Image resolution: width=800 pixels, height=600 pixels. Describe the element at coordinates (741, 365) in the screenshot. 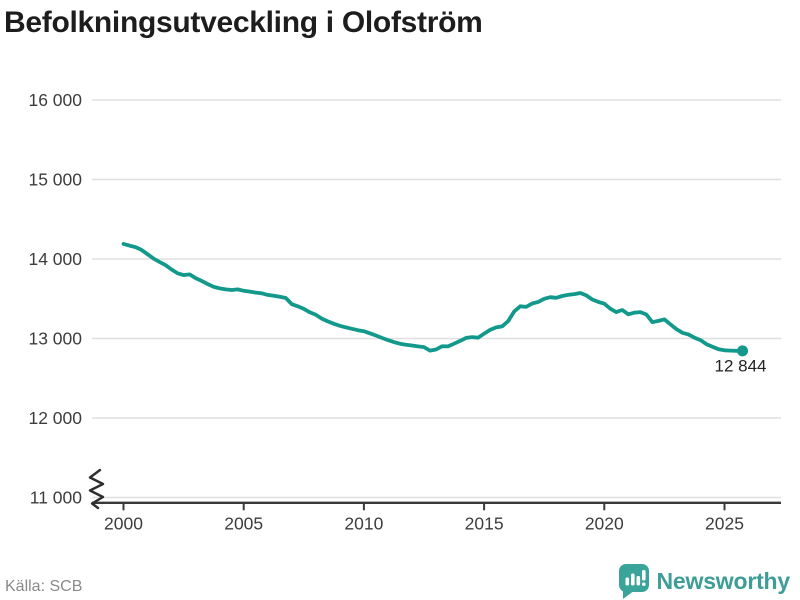

I see `latest-value-label: 12 844` at that location.